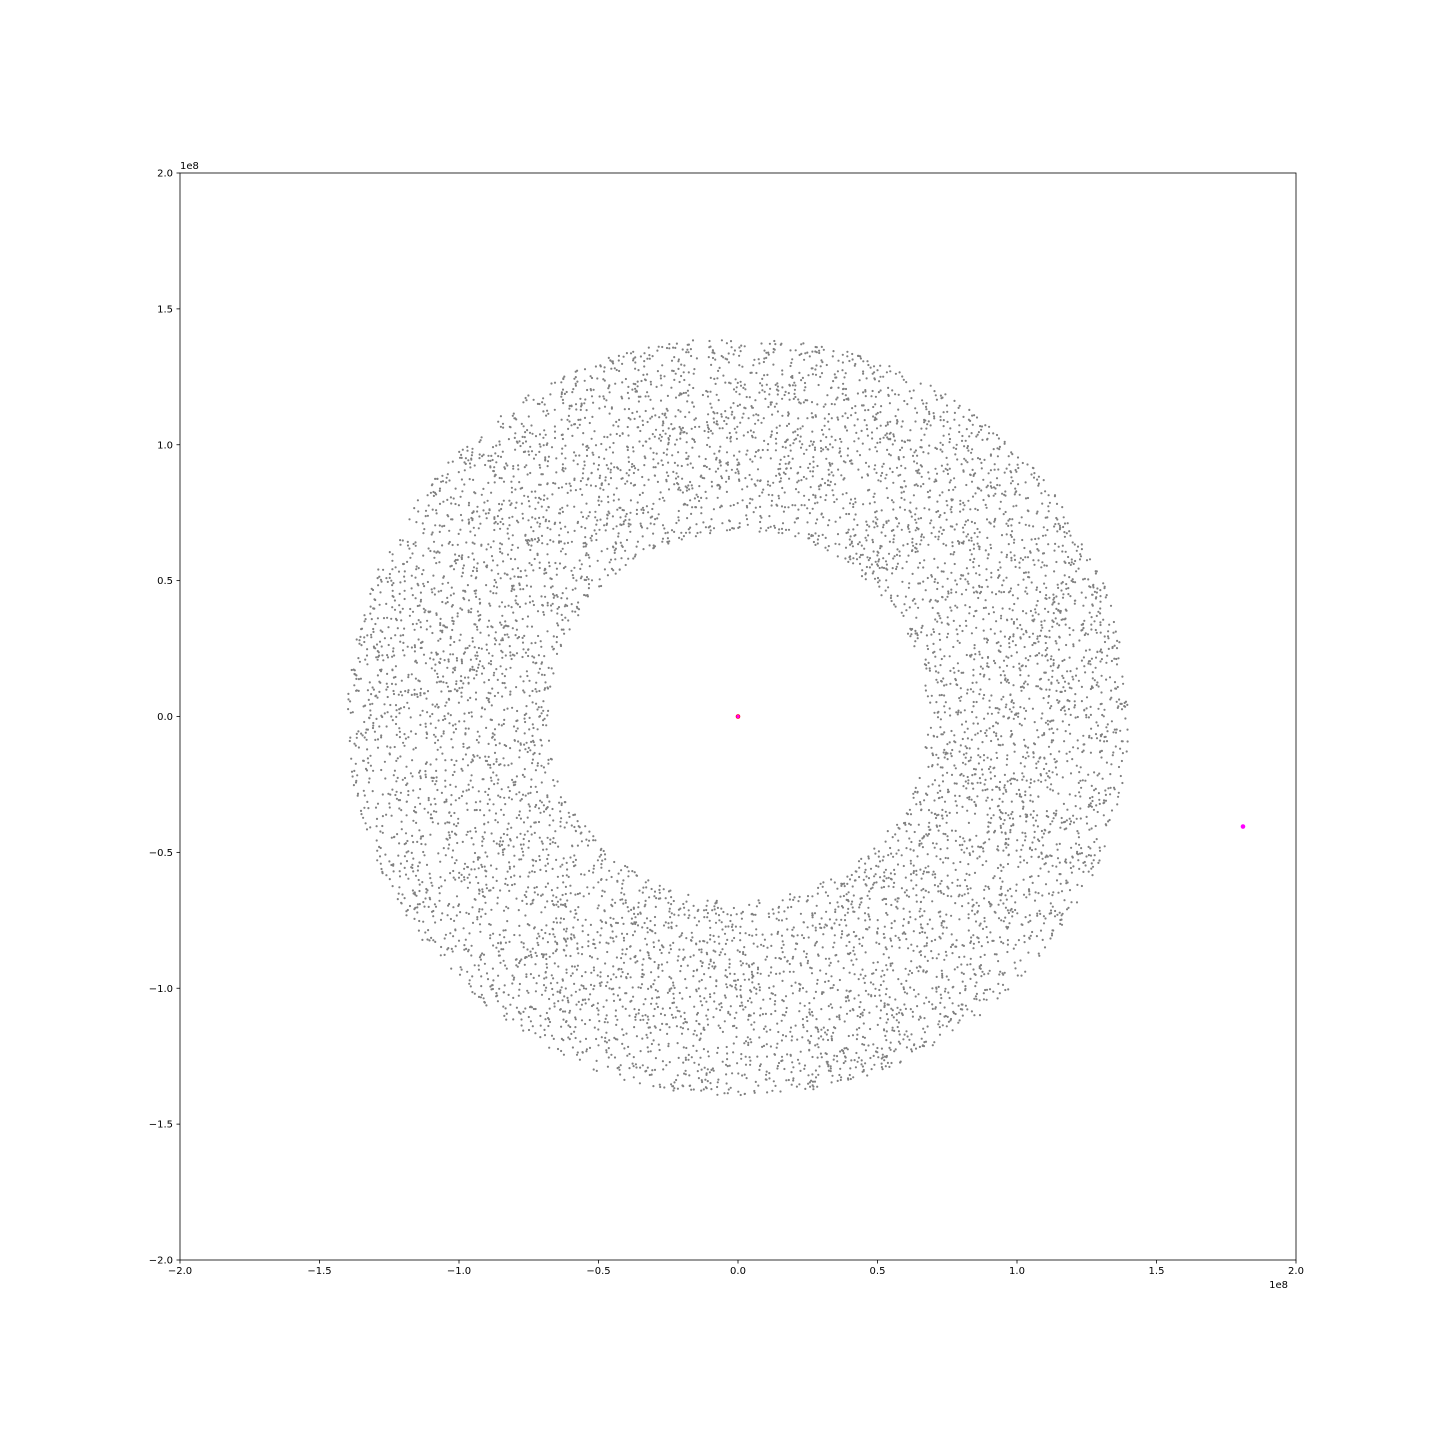  I want to click on y-tick-label: 0.5, so click(165, 581).